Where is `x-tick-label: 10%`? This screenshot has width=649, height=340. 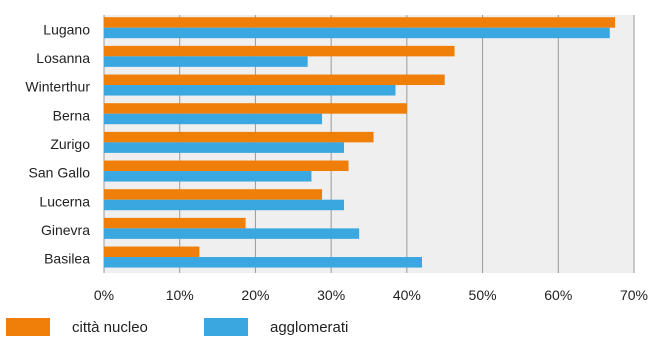
x-tick-label: 10% is located at coordinates (180, 295).